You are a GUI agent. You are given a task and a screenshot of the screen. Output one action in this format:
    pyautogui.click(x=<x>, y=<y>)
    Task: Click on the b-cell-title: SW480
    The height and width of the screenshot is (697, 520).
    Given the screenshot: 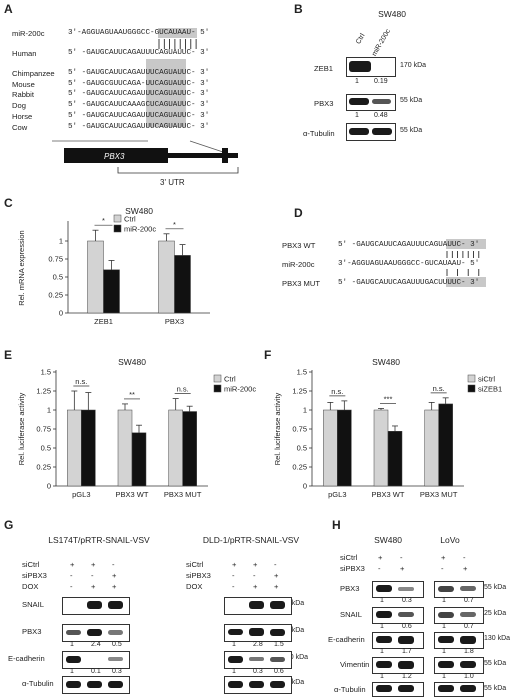 What is the action you would take?
    pyautogui.click(x=392, y=14)
    